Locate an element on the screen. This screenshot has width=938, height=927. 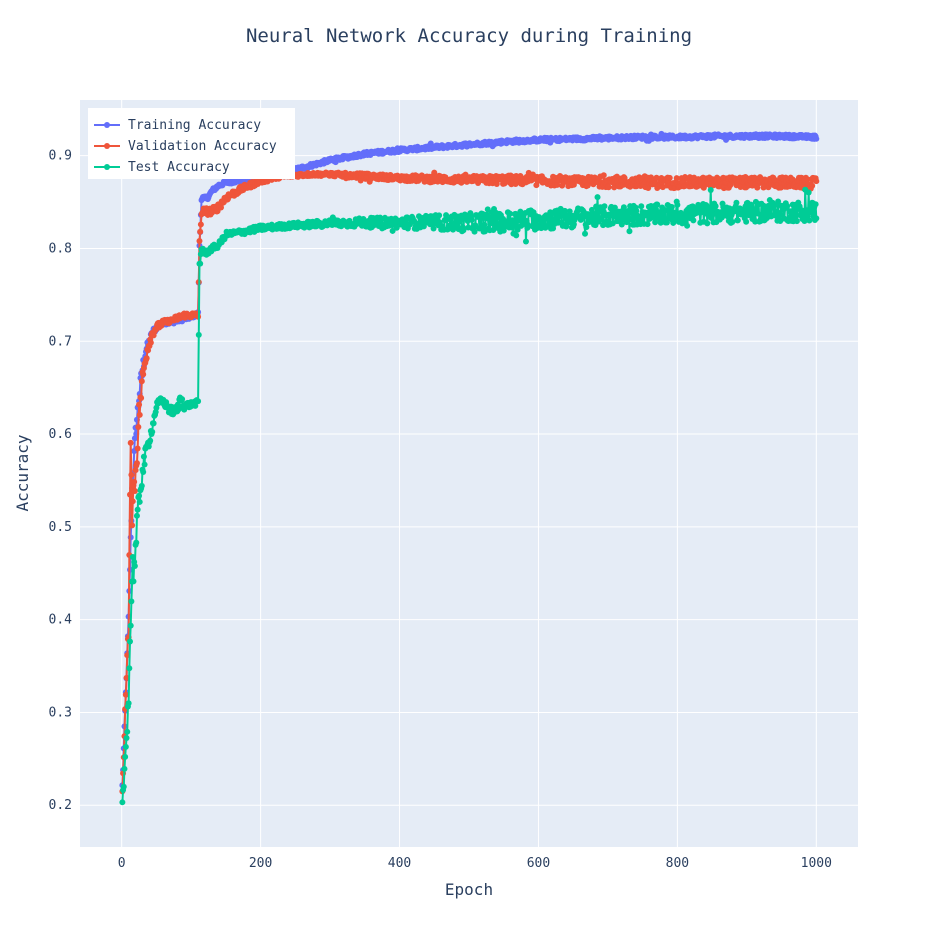
y-axis-ticks: 0.2 0.3 0.4 0.5 0.6 0.7 0.8 0.9 is located at coordinates (61, 481).